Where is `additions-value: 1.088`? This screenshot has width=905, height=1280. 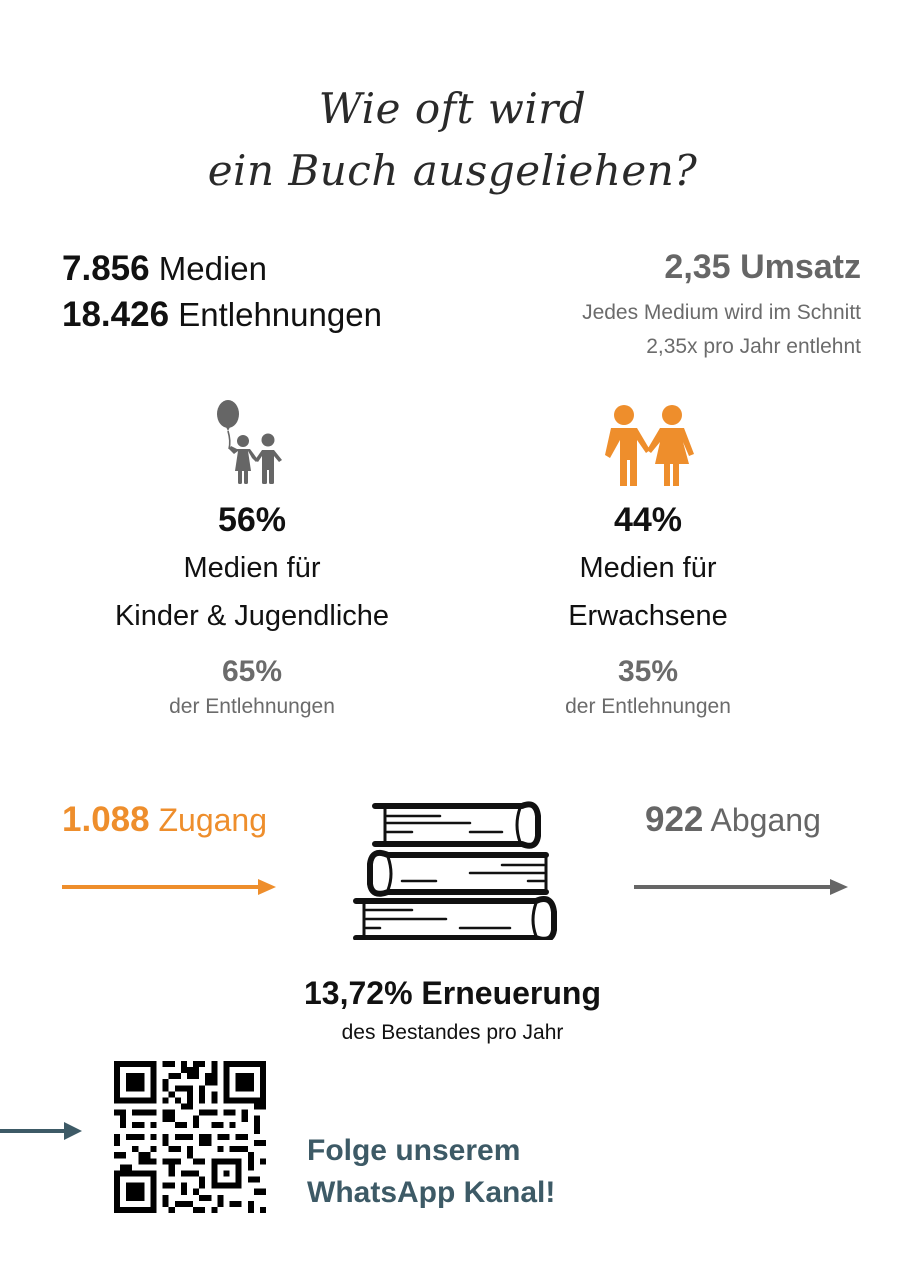
additions-value: 1.088 is located at coordinates (106, 819).